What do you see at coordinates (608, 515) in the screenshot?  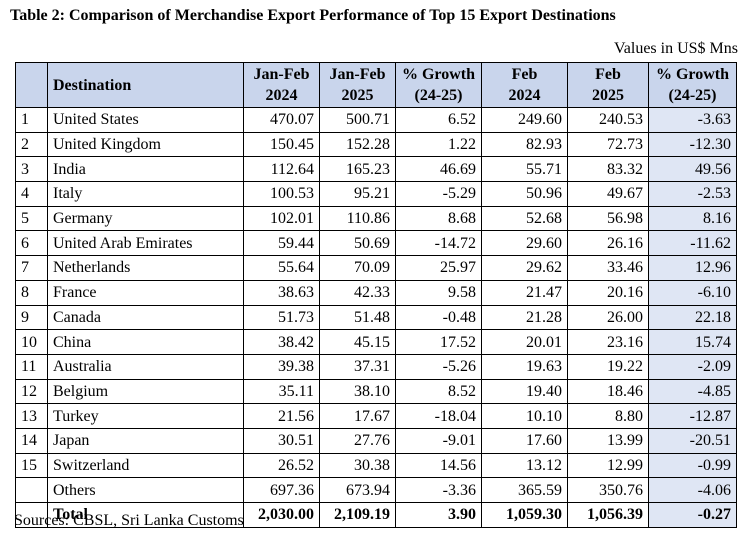 I see `total-feb-2025: 1,056.39` at bounding box center [608, 515].